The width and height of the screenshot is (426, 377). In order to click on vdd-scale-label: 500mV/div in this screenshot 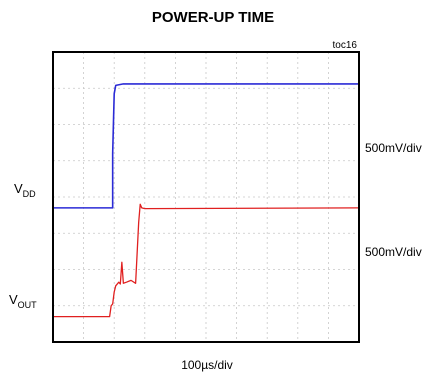, I will do `click(393, 148)`.